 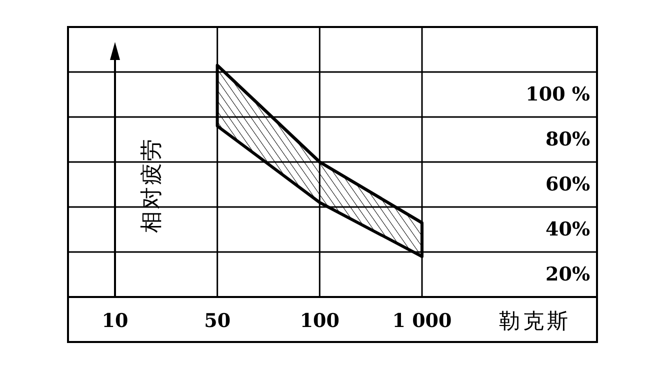 I want to click on y-axis-title: 相对疲劳, so click(x=152, y=185).